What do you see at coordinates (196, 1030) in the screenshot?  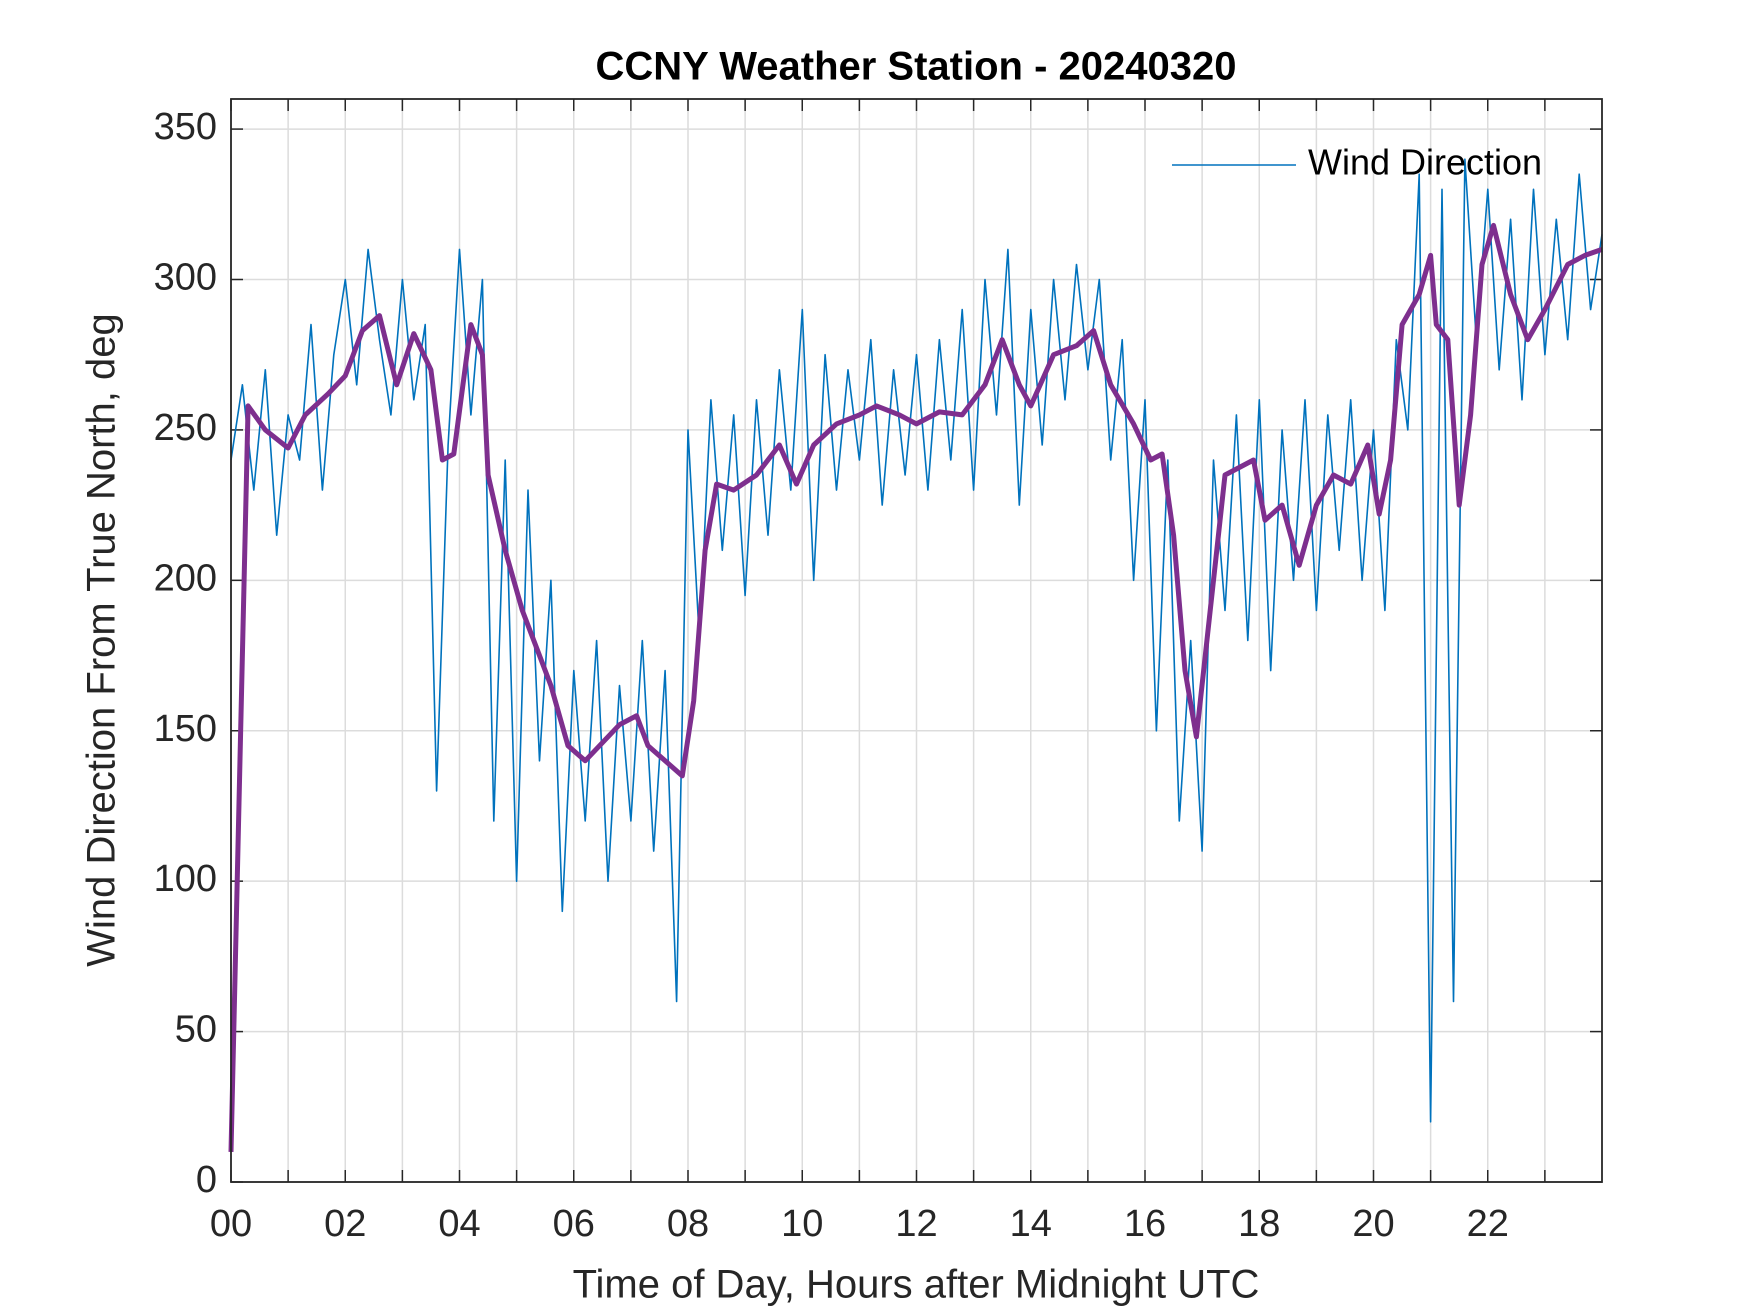 I see `y-tick-label: 50` at bounding box center [196, 1030].